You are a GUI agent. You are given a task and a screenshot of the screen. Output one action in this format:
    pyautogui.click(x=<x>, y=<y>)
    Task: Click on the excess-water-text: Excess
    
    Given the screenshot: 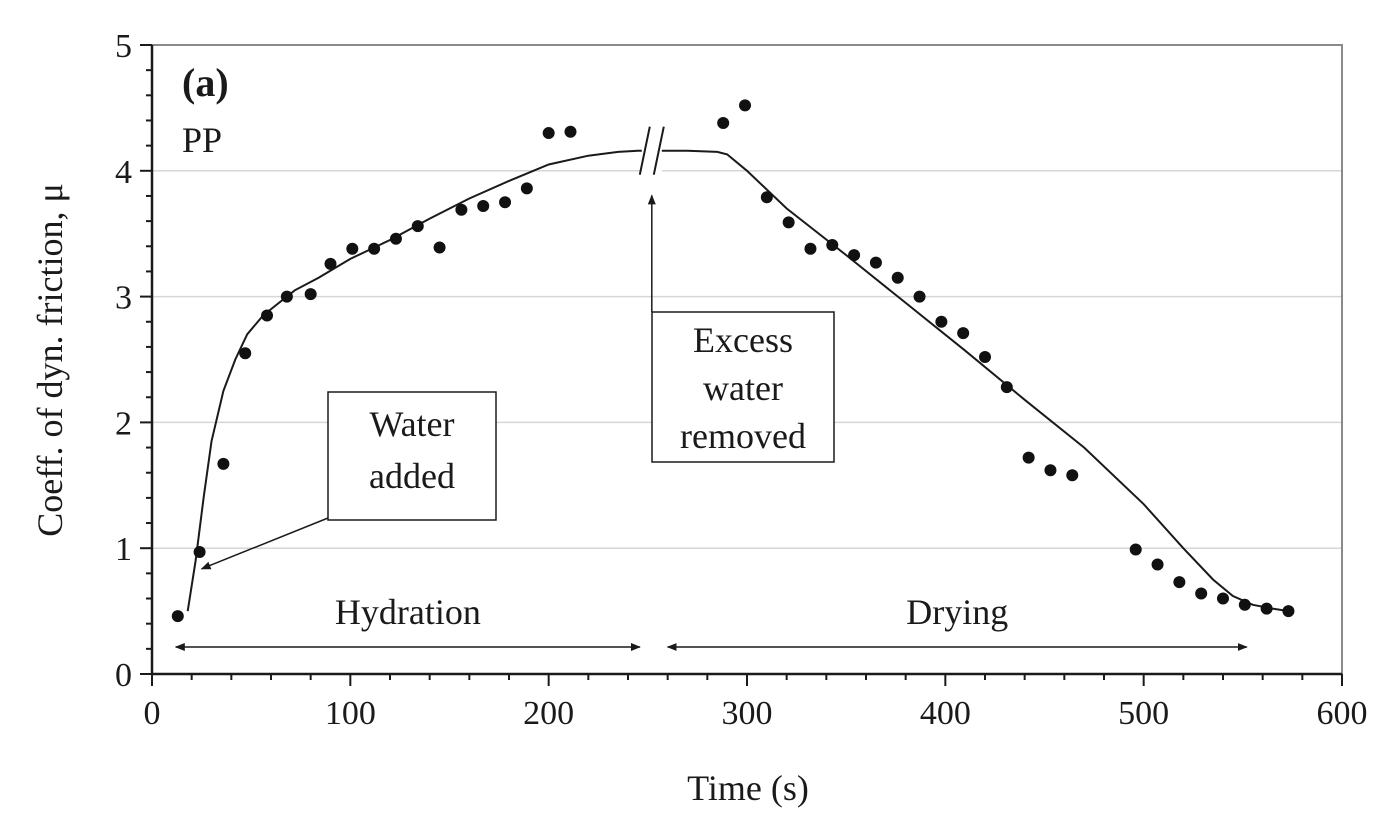 What is the action you would take?
    pyautogui.click(x=743, y=340)
    